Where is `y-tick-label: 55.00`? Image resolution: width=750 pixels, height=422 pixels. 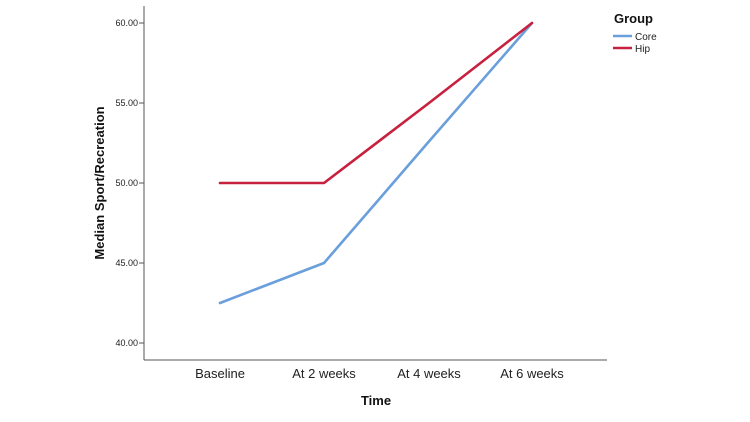
y-tick-label: 55.00 is located at coordinates (126, 103).